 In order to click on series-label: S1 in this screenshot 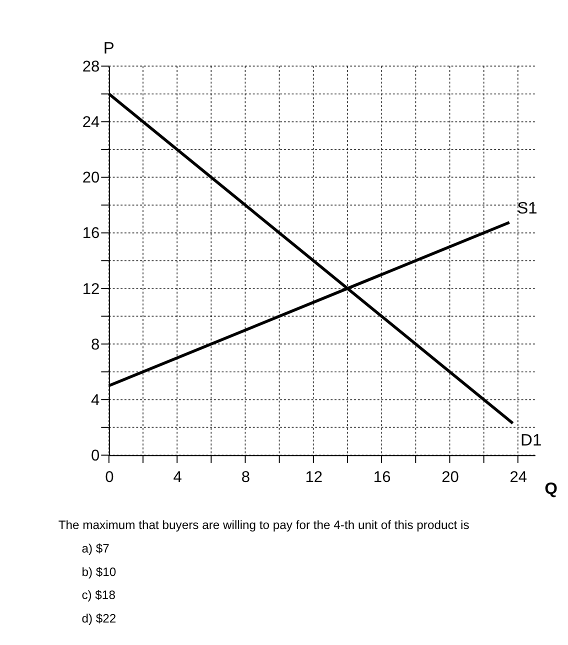, I will do `click(527, 208)`.